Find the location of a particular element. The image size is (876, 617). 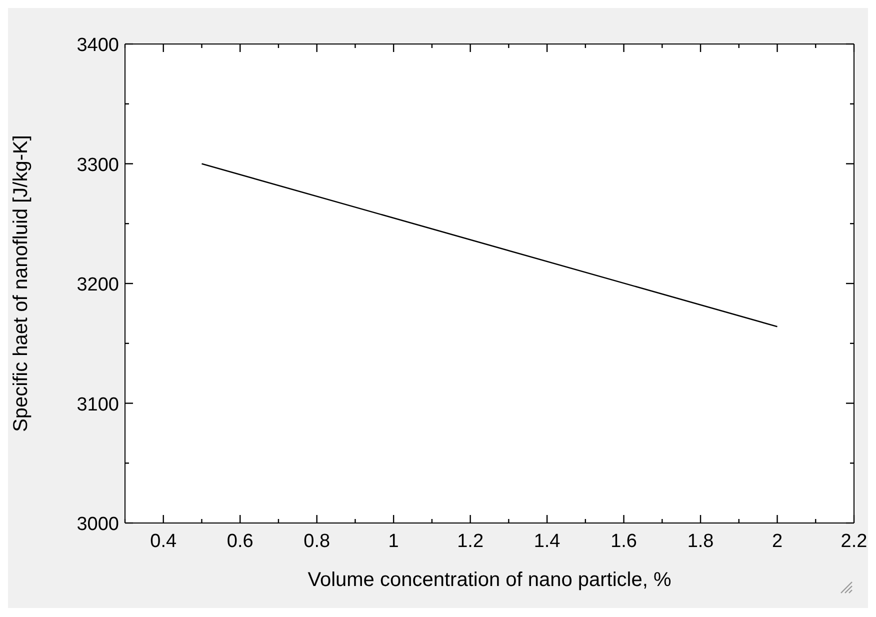

x-tick-label: 1.8 is located at coordinates (700, 541).